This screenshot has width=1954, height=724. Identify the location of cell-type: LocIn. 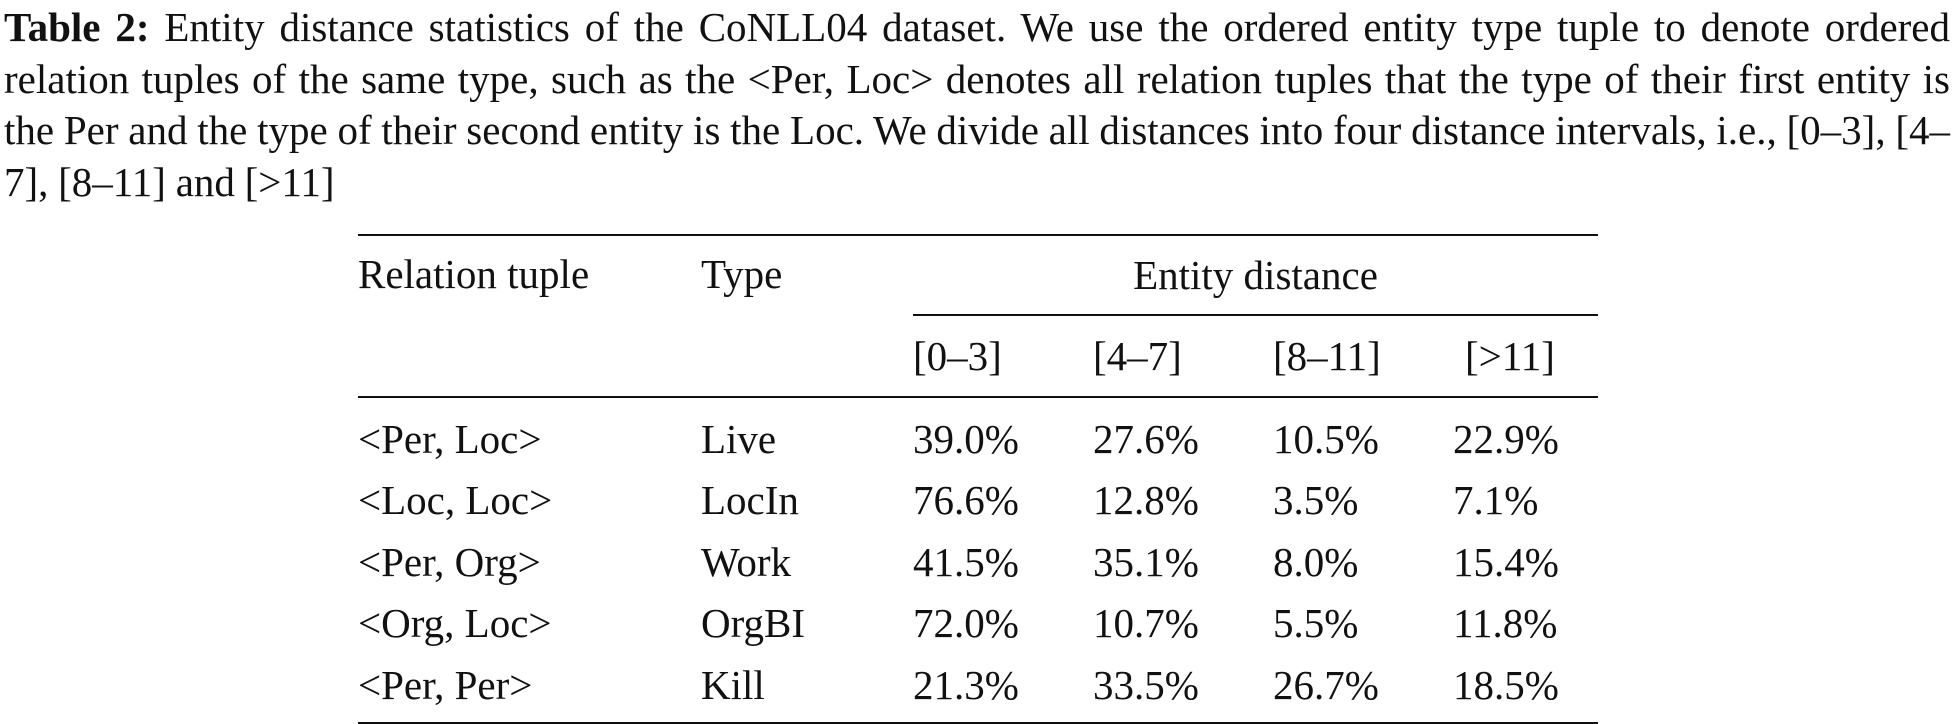
(750, 500).